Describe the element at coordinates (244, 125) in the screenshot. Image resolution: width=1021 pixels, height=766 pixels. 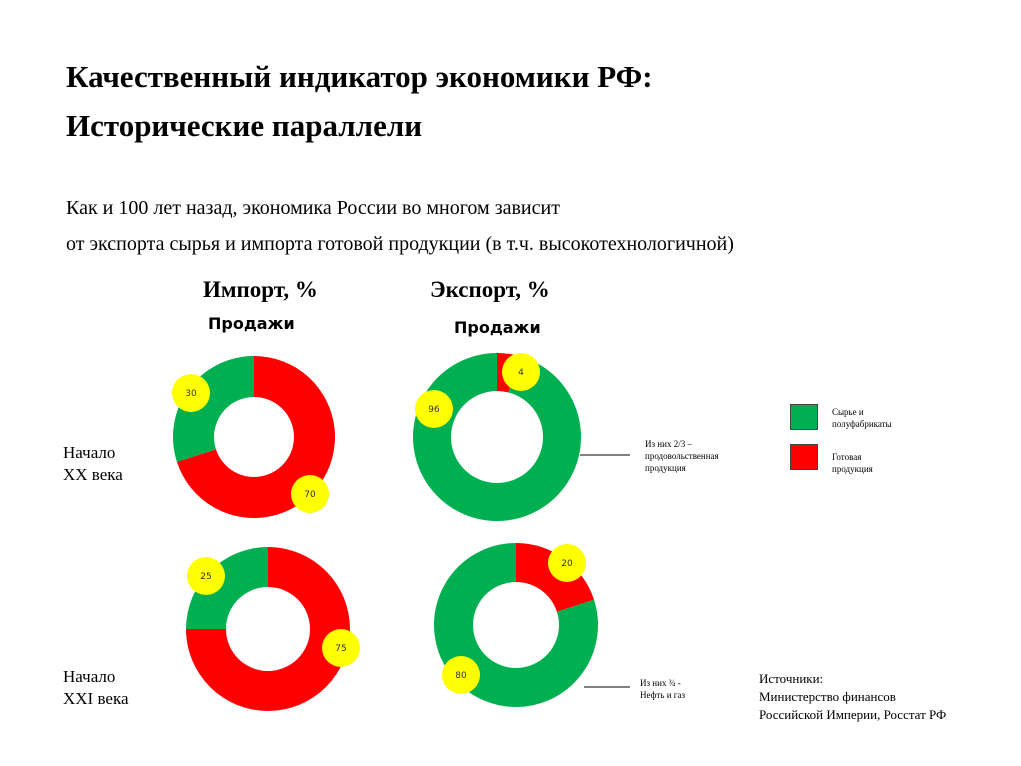
I see `title-line-2: Исторические параллели` at that location.